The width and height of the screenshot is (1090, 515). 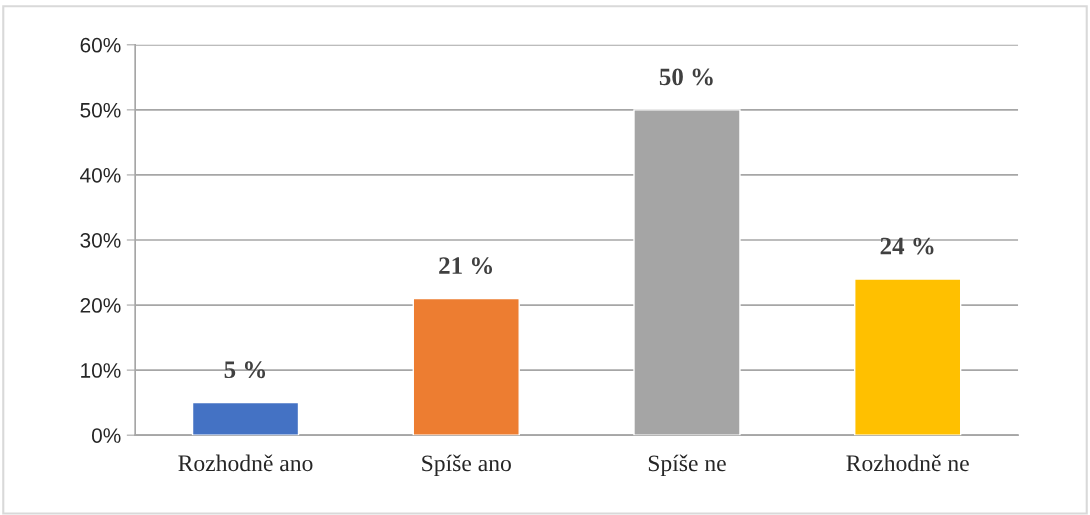 What do you see at coordinates (101, 370) in the screenshot?
I see `y-tick-label: 10%` at bounding box center [101, 370].